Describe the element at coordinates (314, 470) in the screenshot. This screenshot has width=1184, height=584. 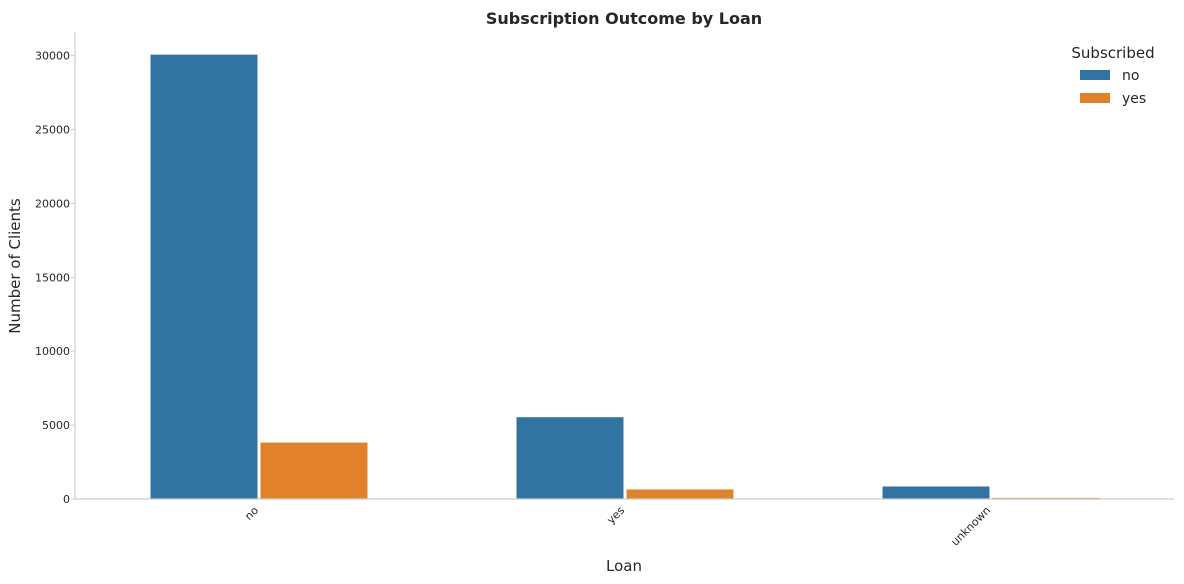
I see `bar-no-yes` at that location.